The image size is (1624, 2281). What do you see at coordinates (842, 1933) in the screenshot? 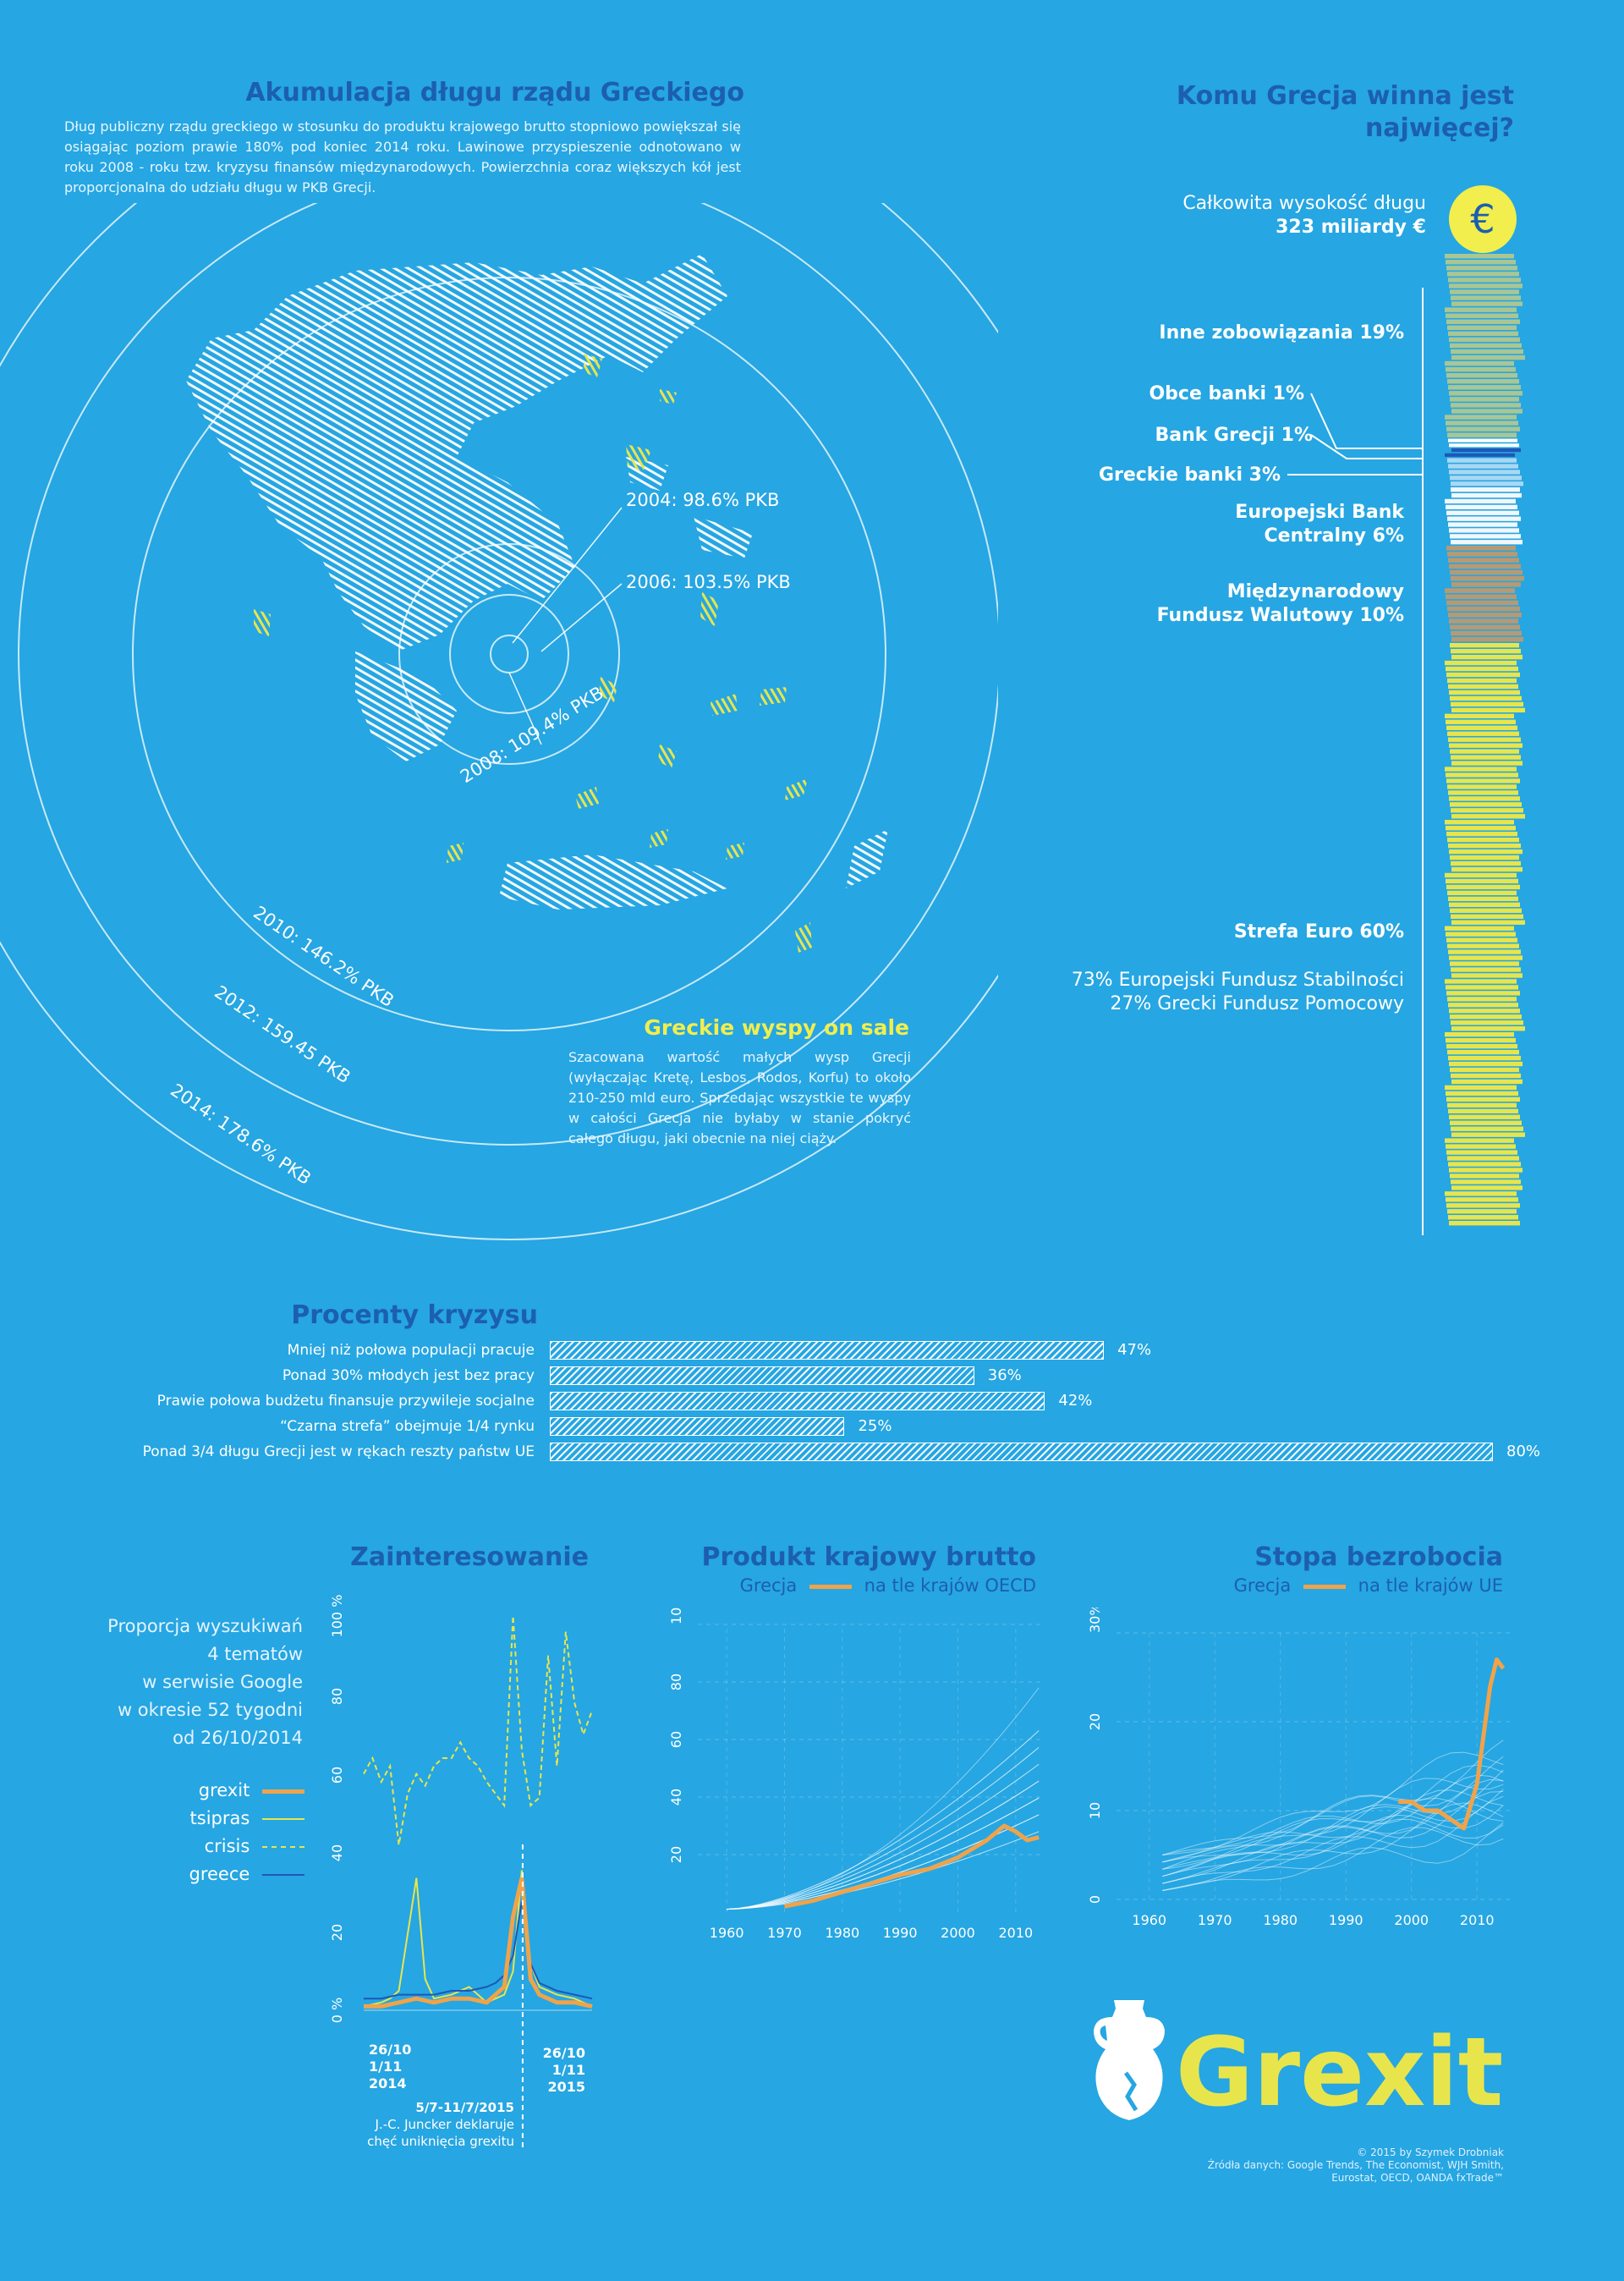
I see `x-tick: 1980` at bounding box center [842, 1933].